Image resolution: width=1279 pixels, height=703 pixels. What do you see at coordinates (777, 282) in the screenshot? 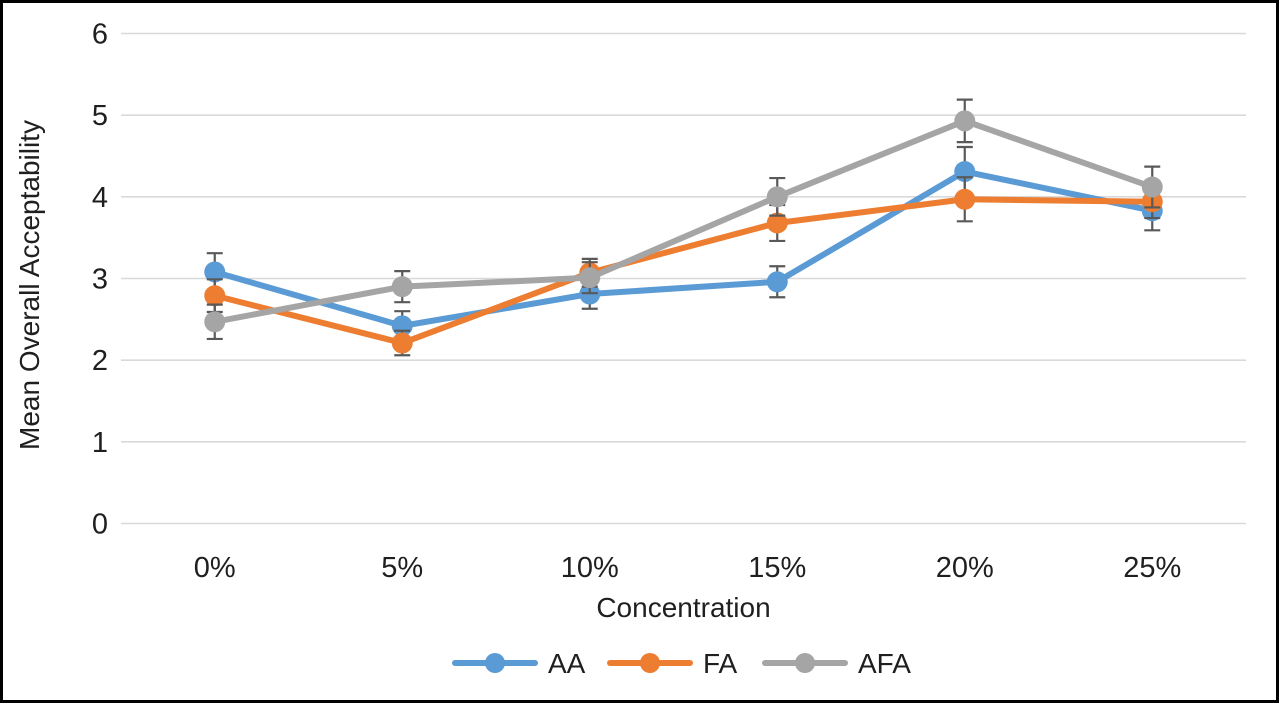
I see `data-point-AA-15%` at bounding box center [777, 282].